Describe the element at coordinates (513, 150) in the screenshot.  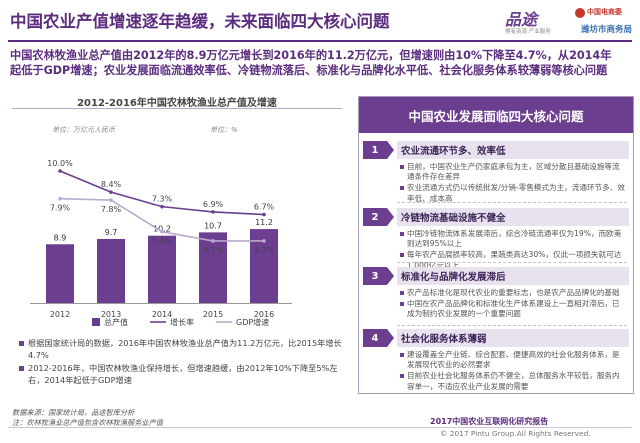
I see `issue-title: 农业流通环节多、效率低` at that location.